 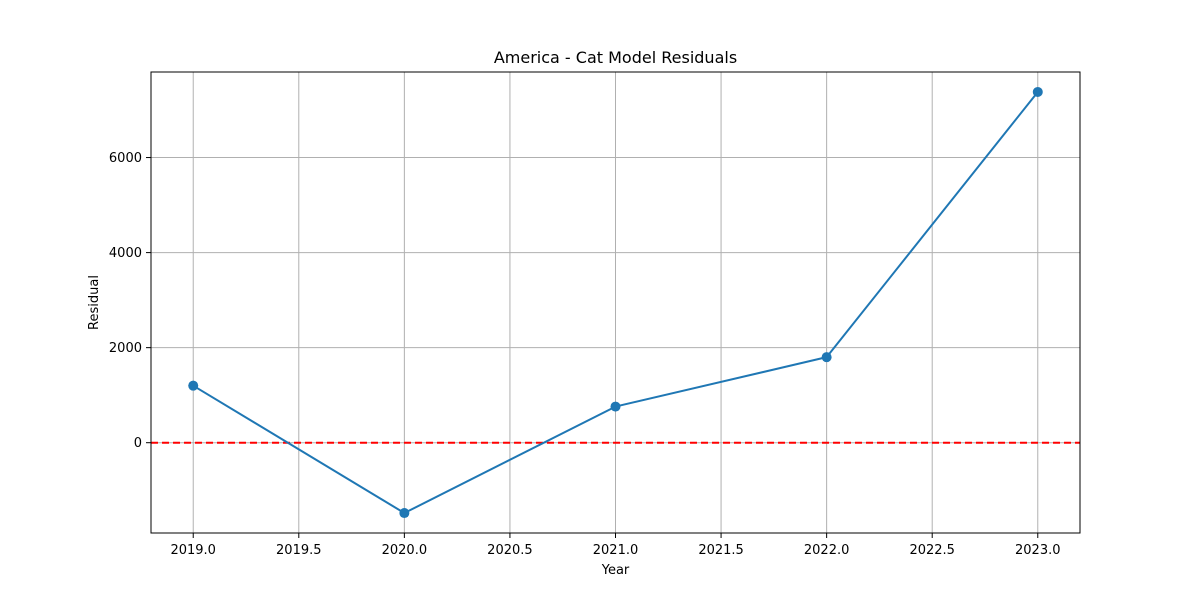 What do you see at coordinates (125, 158) in the screenshot?
I see `y-tick-label: 6000` at bounding box center [125, 158].